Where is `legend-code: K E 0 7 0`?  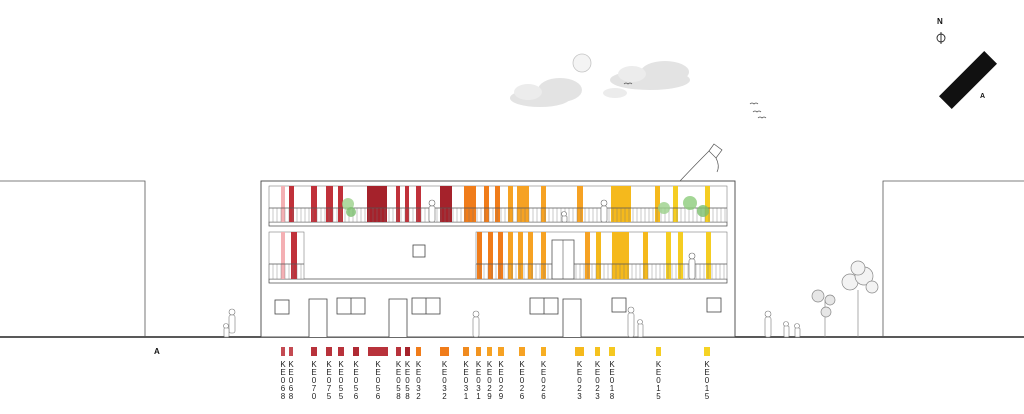
legend-code: K E 0 7 0 is located at coordinates (314, 380).